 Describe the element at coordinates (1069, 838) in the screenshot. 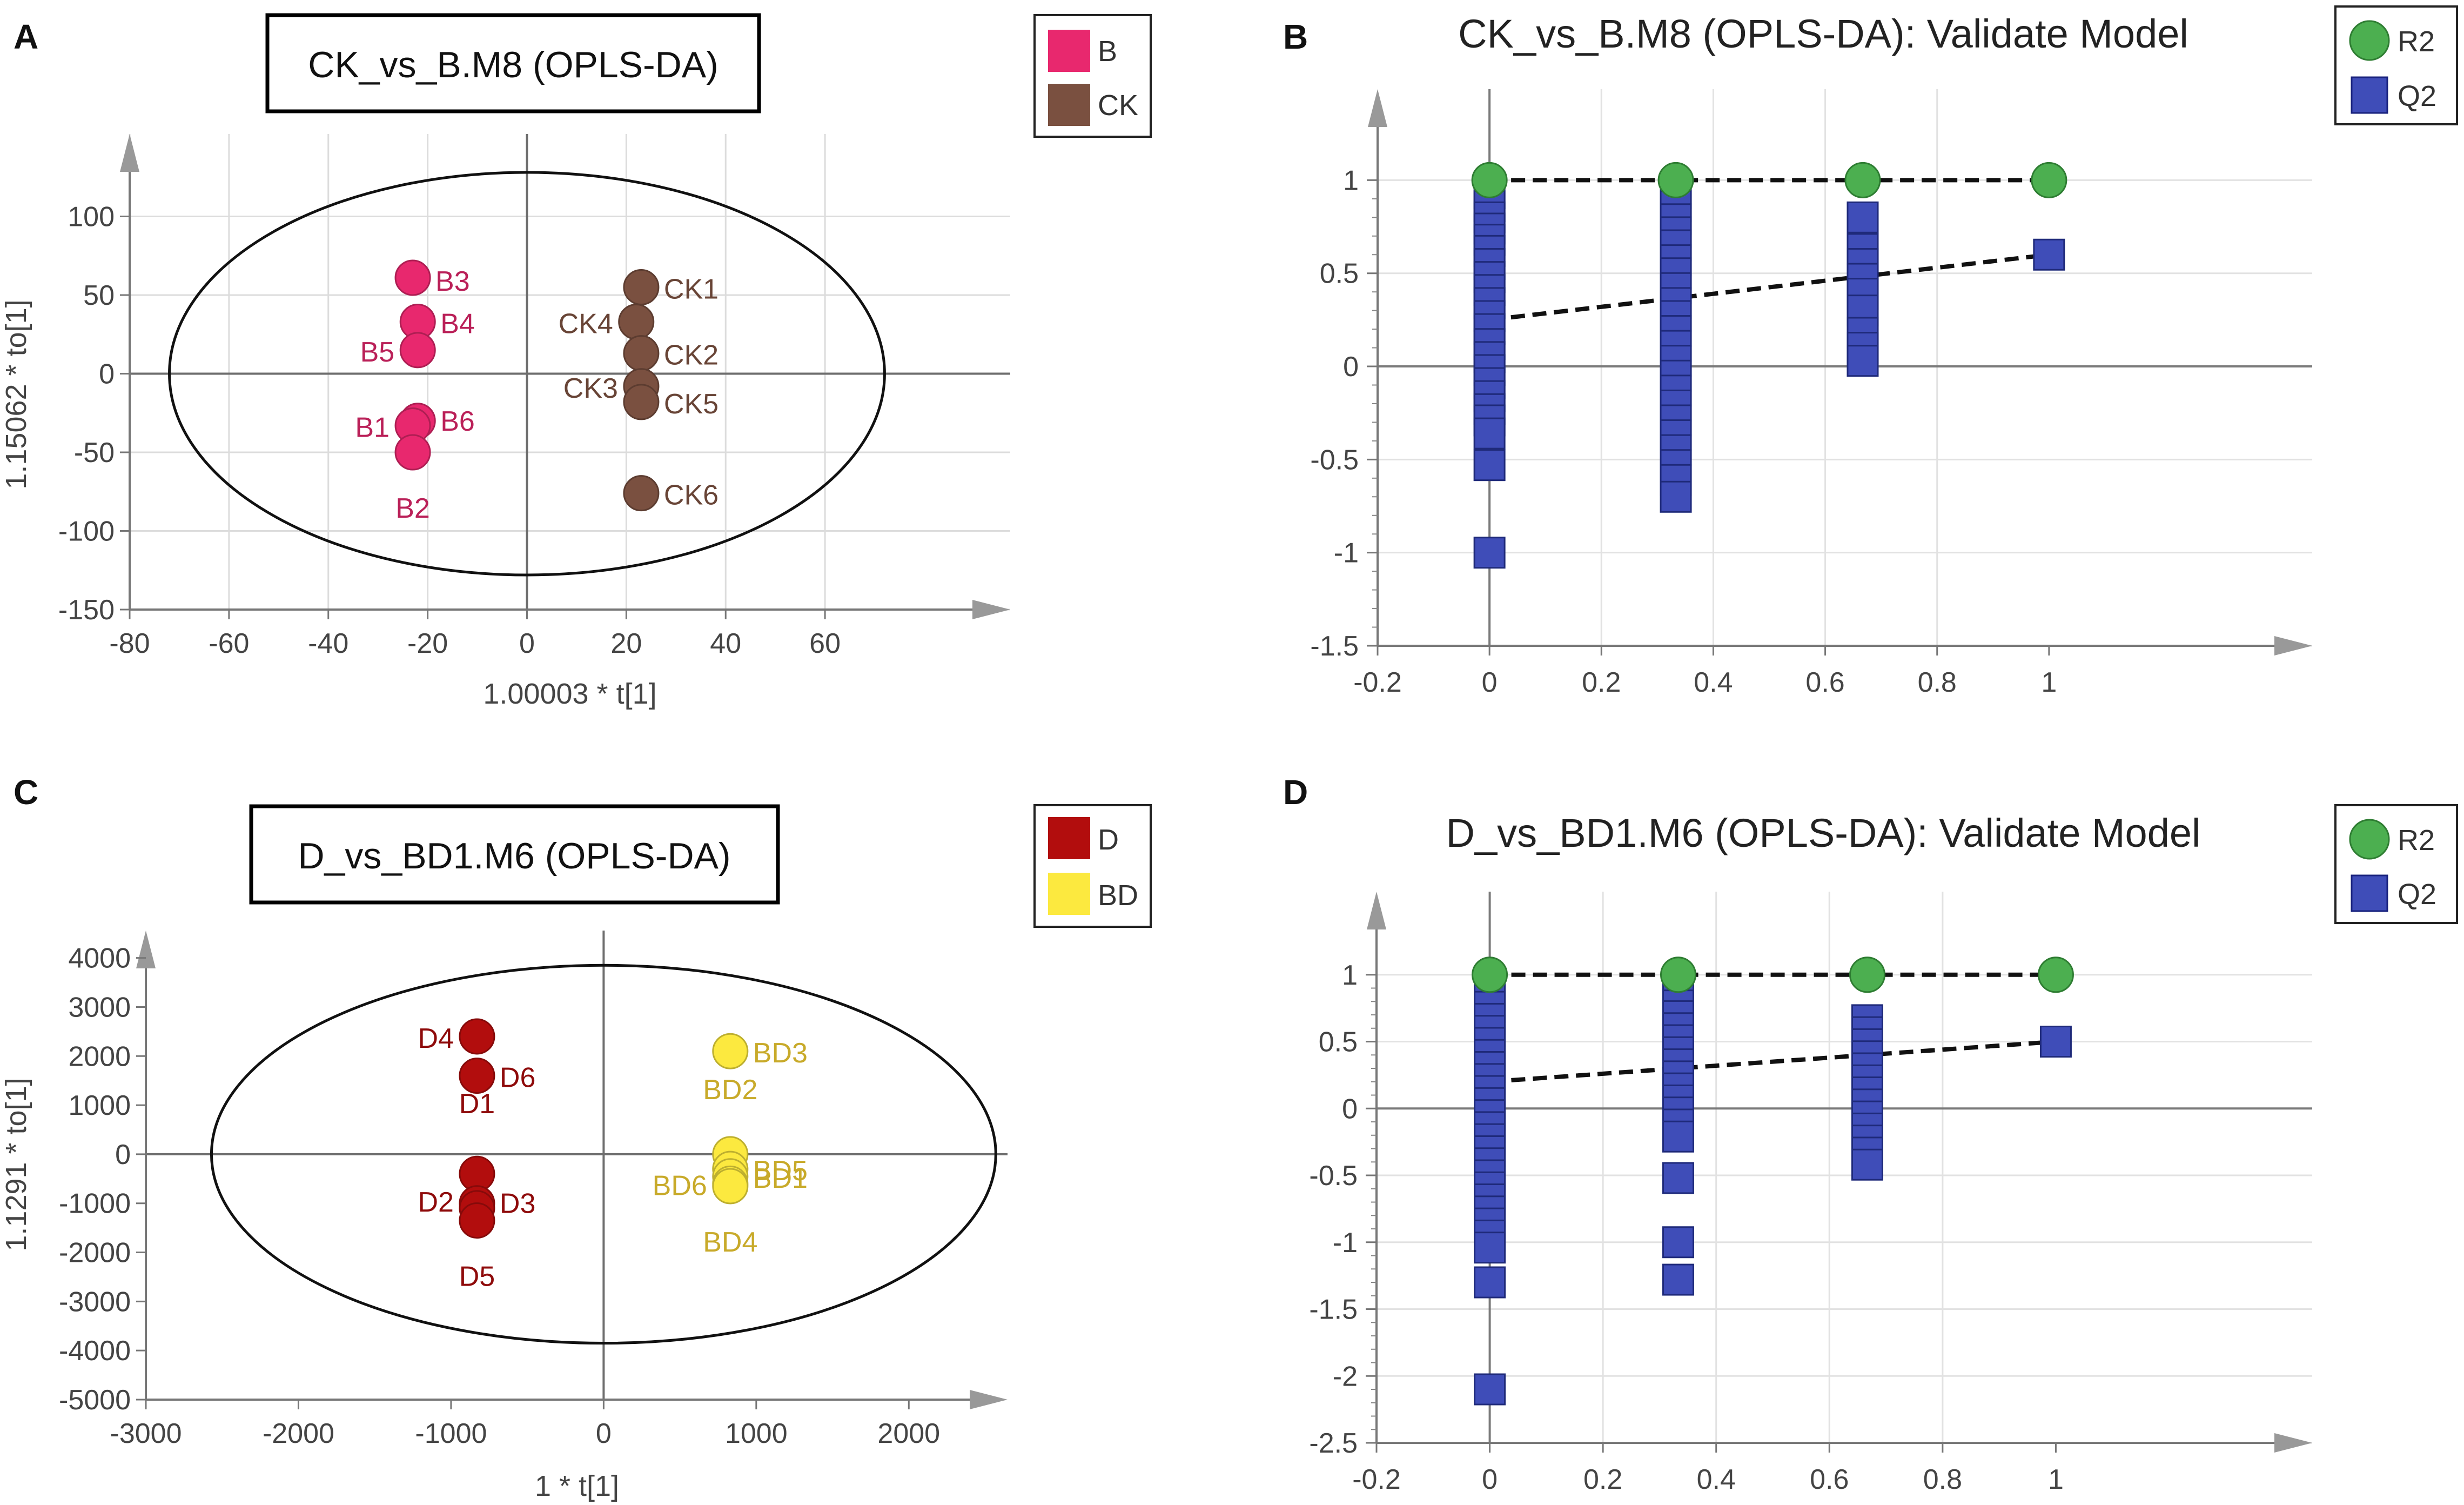

I see `legend-swatch-d` at that location.